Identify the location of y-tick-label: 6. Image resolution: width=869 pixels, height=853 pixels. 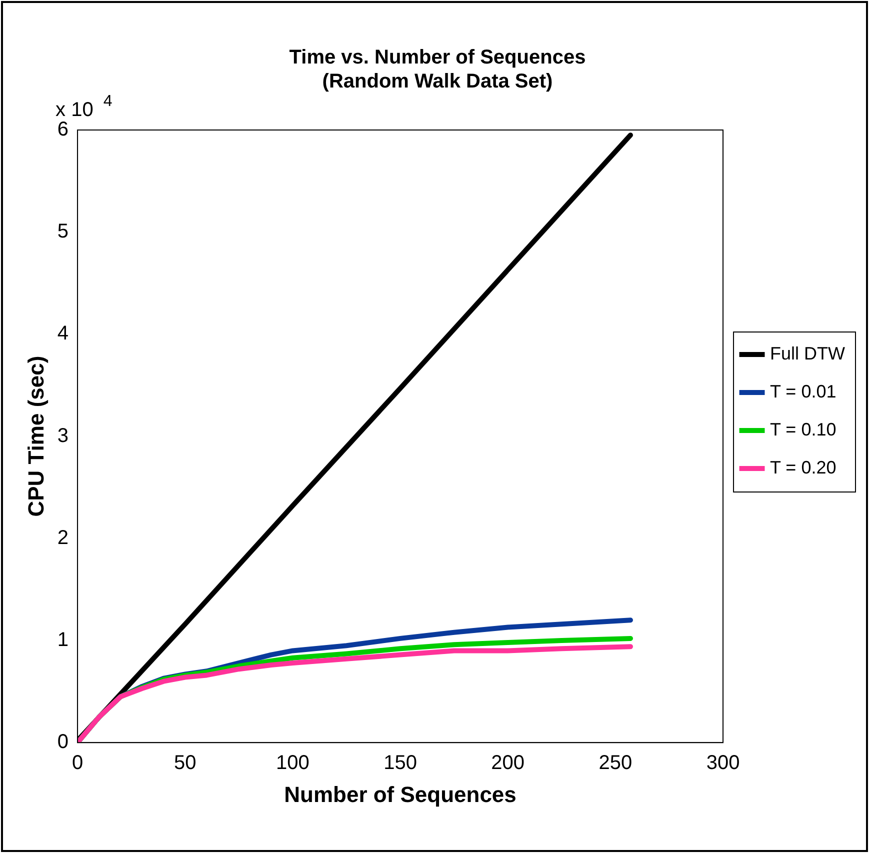
(63, 129).